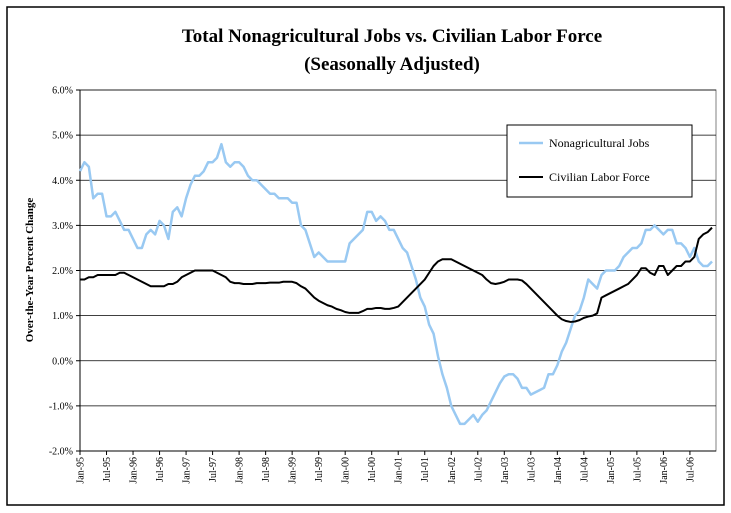  I want to click on x-tick-label: Jan-97, so click(187, 470).